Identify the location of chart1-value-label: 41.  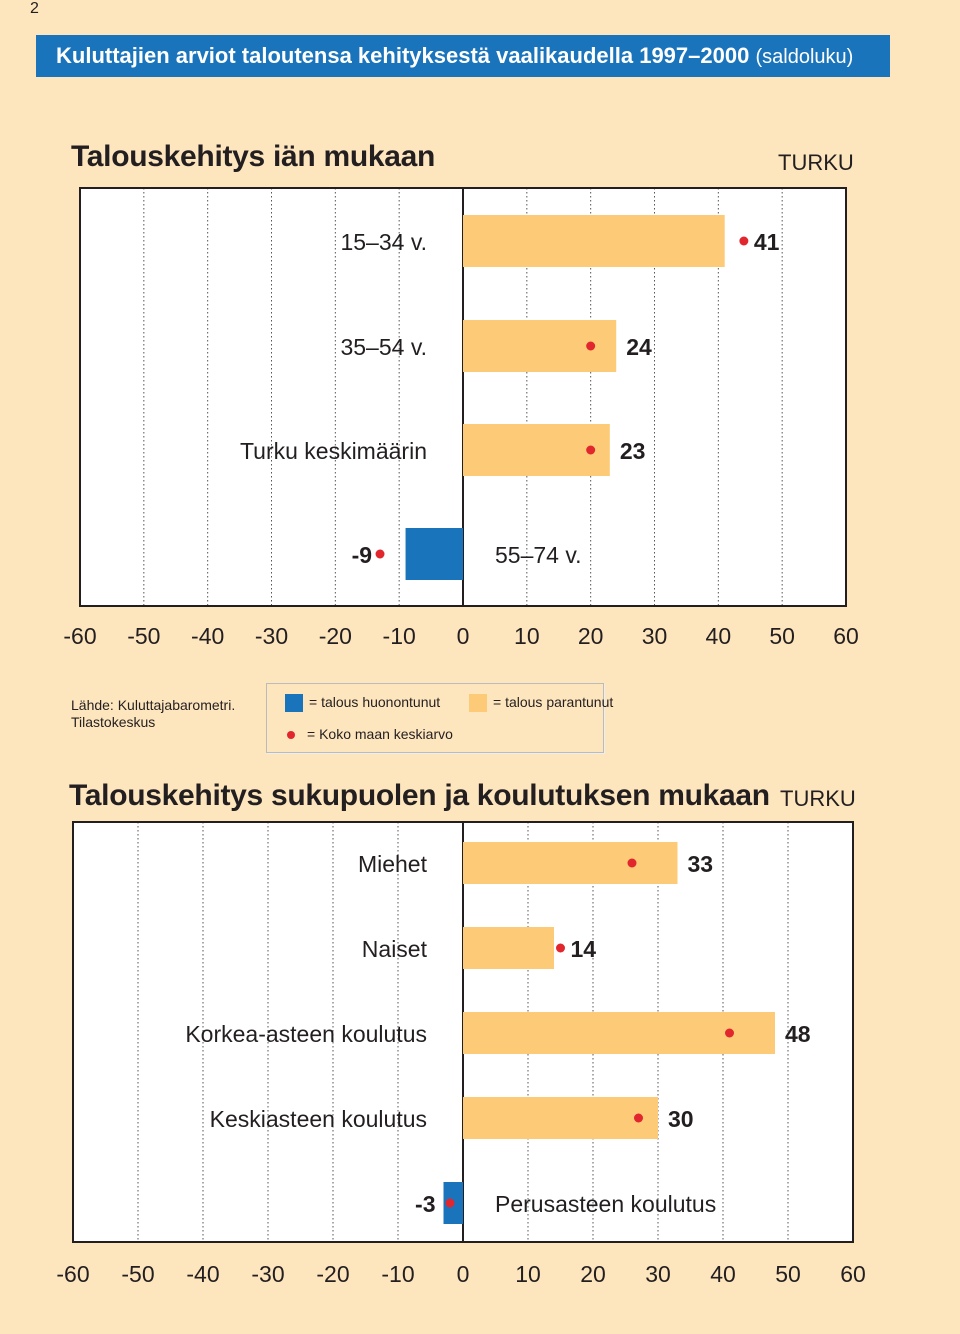
(767, 242).